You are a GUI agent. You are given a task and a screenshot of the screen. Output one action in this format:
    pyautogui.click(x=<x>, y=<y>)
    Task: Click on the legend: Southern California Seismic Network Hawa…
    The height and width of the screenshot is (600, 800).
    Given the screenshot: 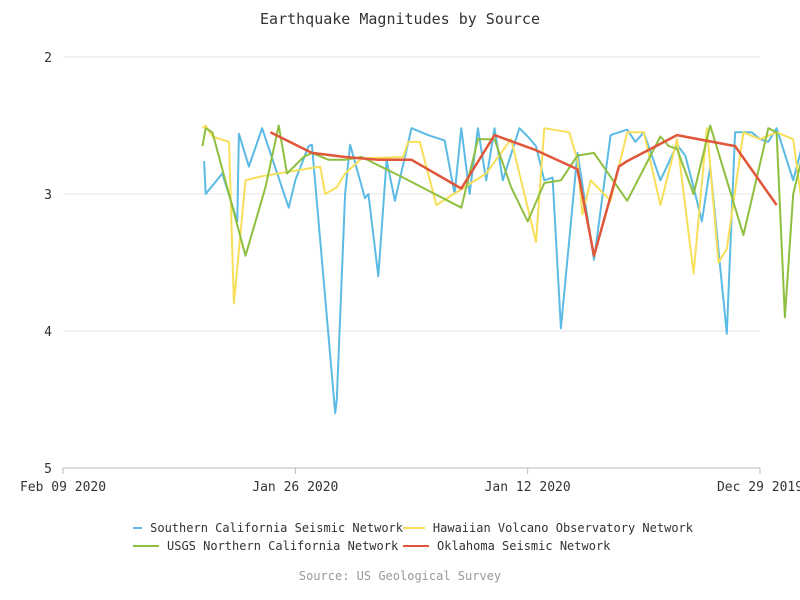 What is the action you would take?
    pyautogui.click(x=413, y=537)
    